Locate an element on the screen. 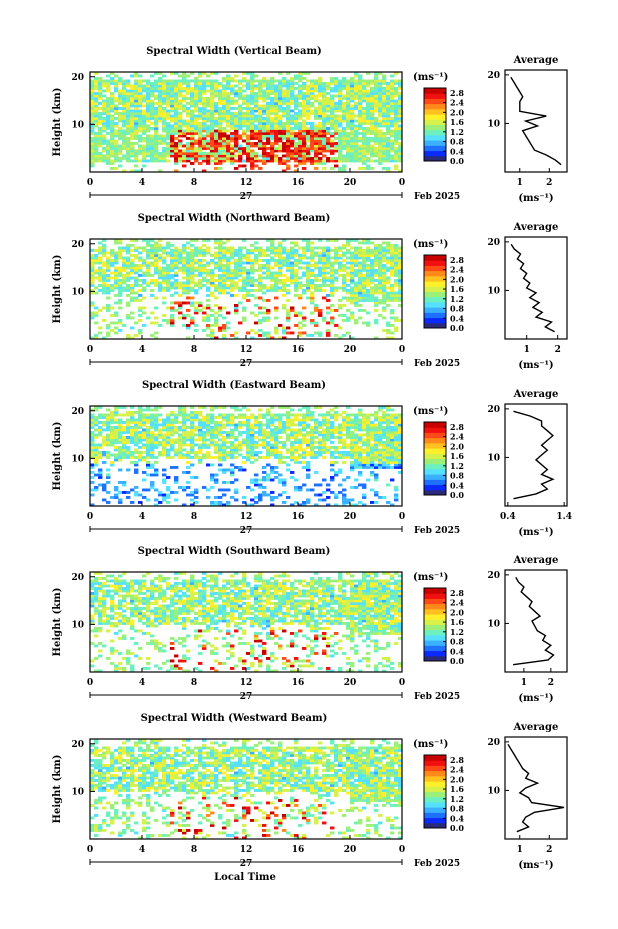 This screenshot has width=618, height=929. panel-title: Spectral Width (Northward Beam) is located at coordinates (234, 218).